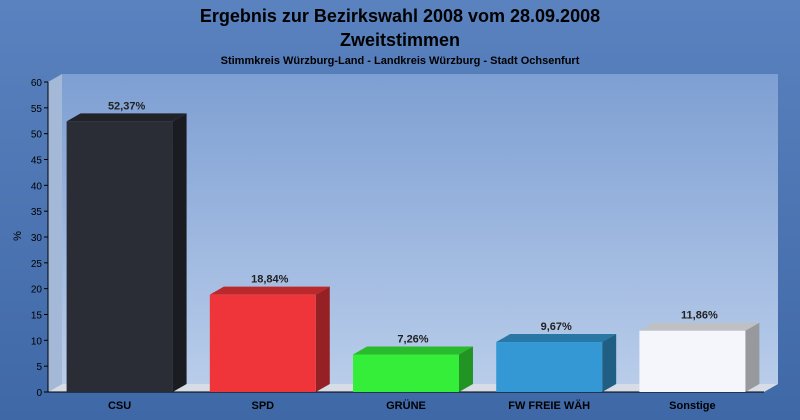 This screenshot has height=420, width=800. What do you see at coordinates (119, 406) in the screenshot?
I see `x-tick-label: CSU` at bounding box center [119, 406].